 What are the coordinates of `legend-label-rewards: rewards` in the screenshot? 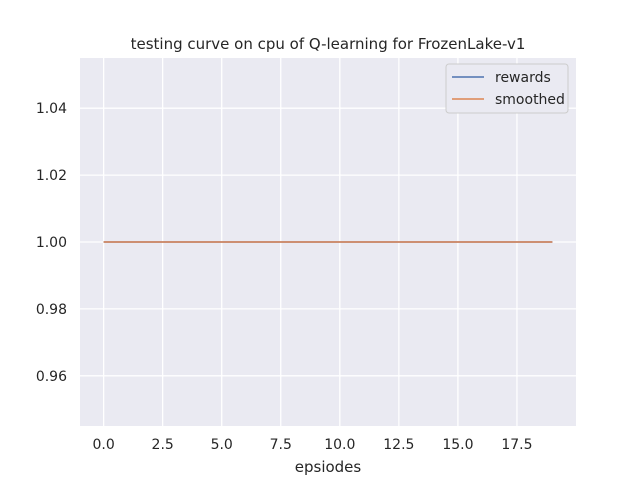 It's located at (523, 78).